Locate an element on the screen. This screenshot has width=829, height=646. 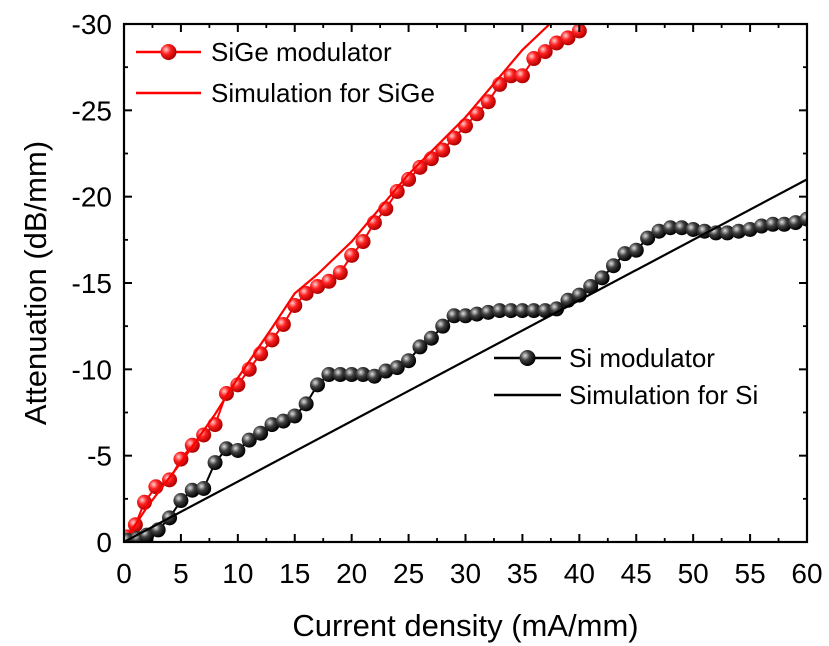
y-tick-label: -30 is located at coordinates (92, 24).